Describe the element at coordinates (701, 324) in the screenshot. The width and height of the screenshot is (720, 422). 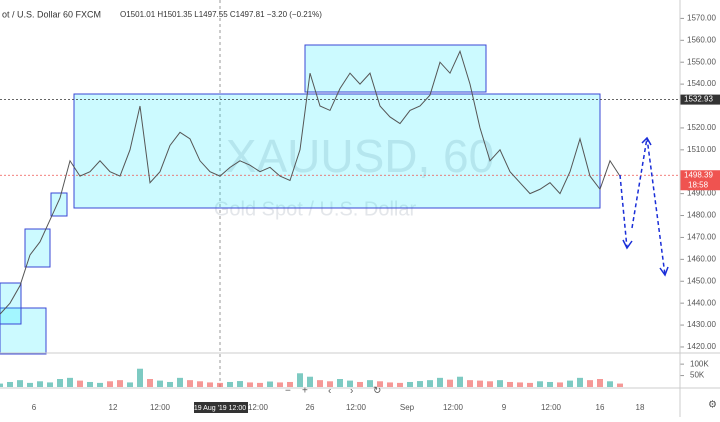
I see `y-tick-label: 1430.00` at that location.